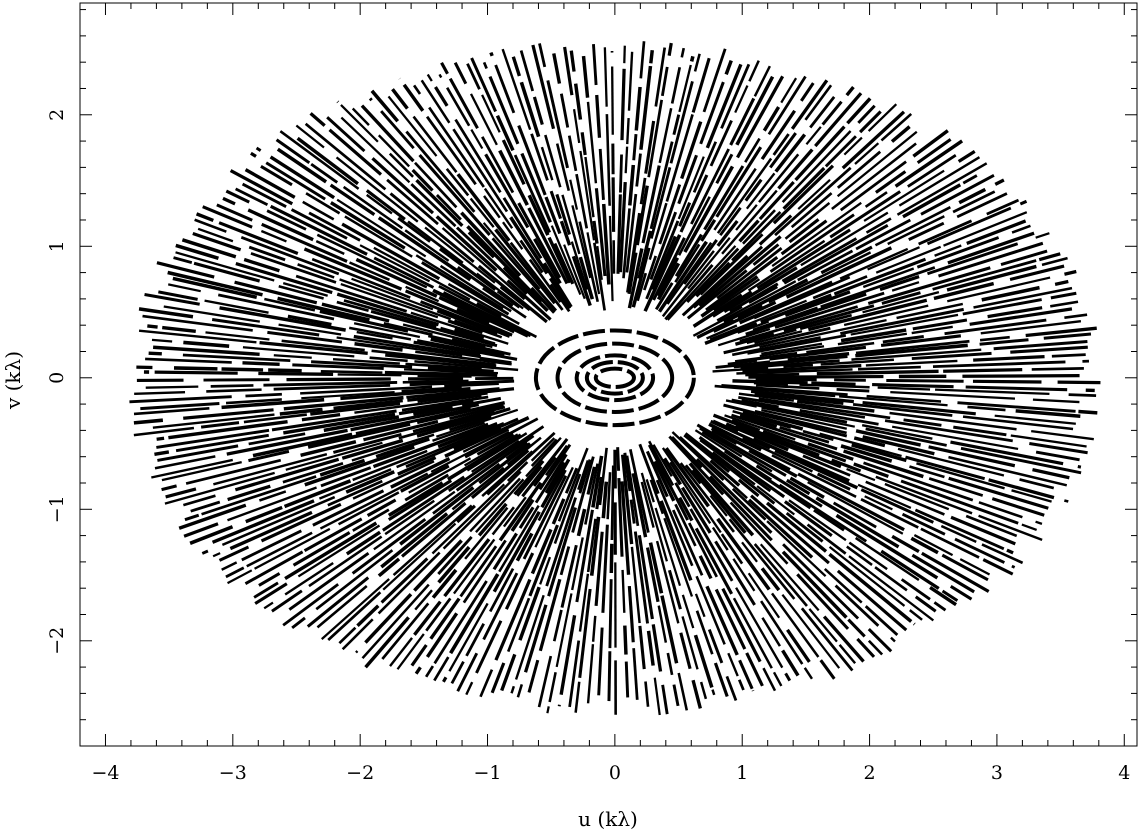 This screenshot has width=1140, height=835. Describe the element at coordinates (233, 773) in the screenshot. I see `x-tick-label: −3` at that location.